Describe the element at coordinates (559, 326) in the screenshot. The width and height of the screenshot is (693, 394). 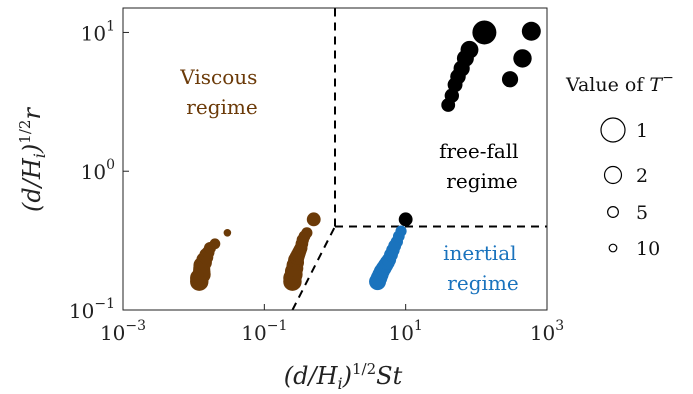
I see `x-tick-label-exp: 3` at that location.